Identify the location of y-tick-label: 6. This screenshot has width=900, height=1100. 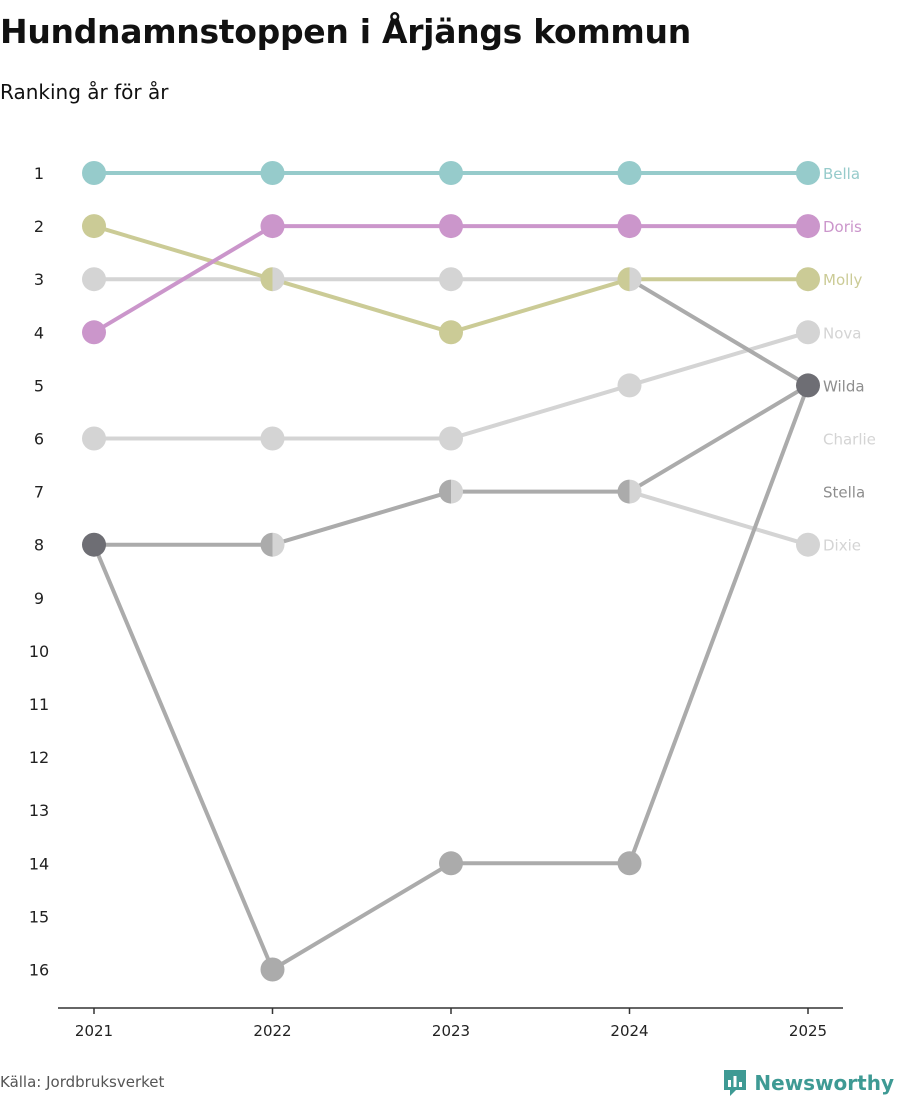
(39, 439).